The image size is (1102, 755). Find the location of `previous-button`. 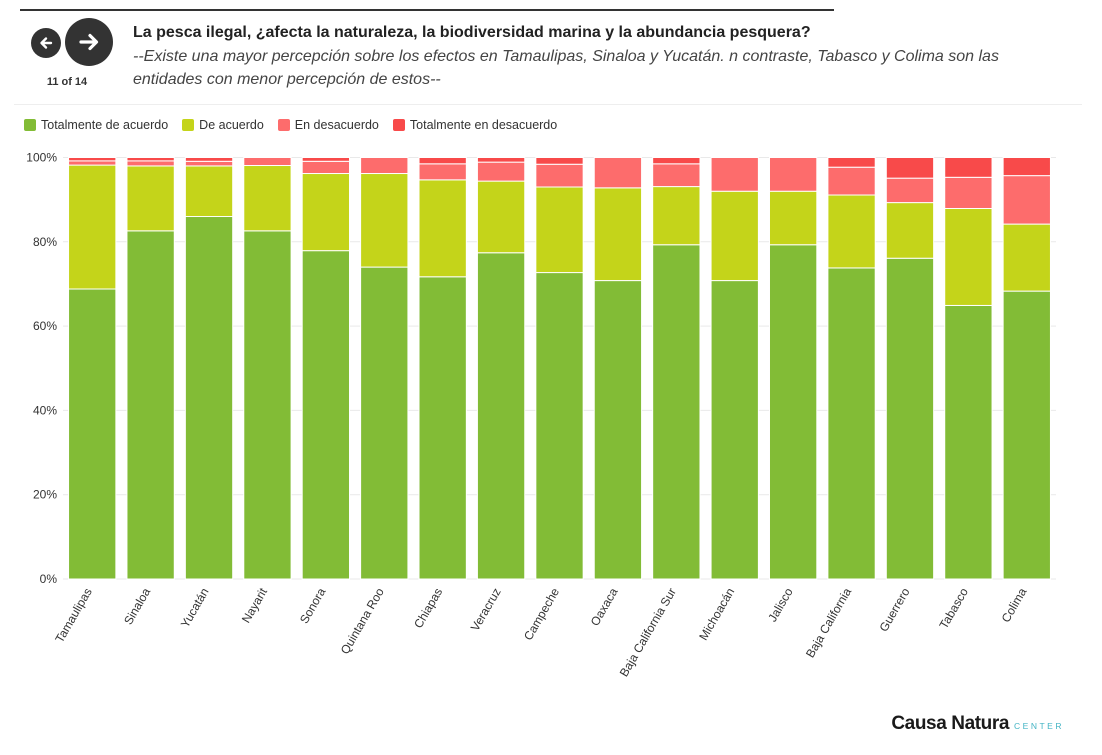

previous-button is located at coordinates (46, 43).